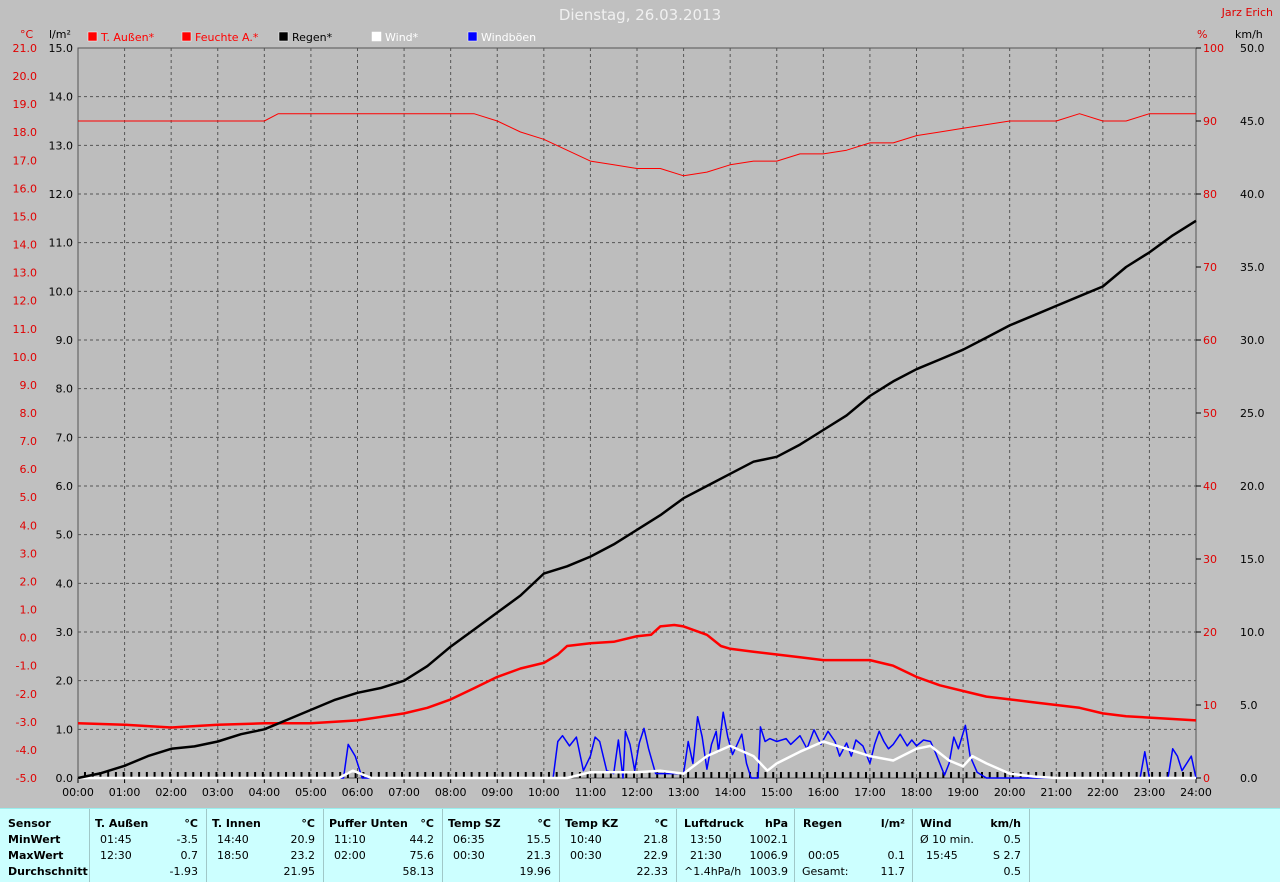  What do you see at coordinates (896, 855) in the screenshot?
I see `stat-max-value: 0.1` at bounding box center [896, 855].